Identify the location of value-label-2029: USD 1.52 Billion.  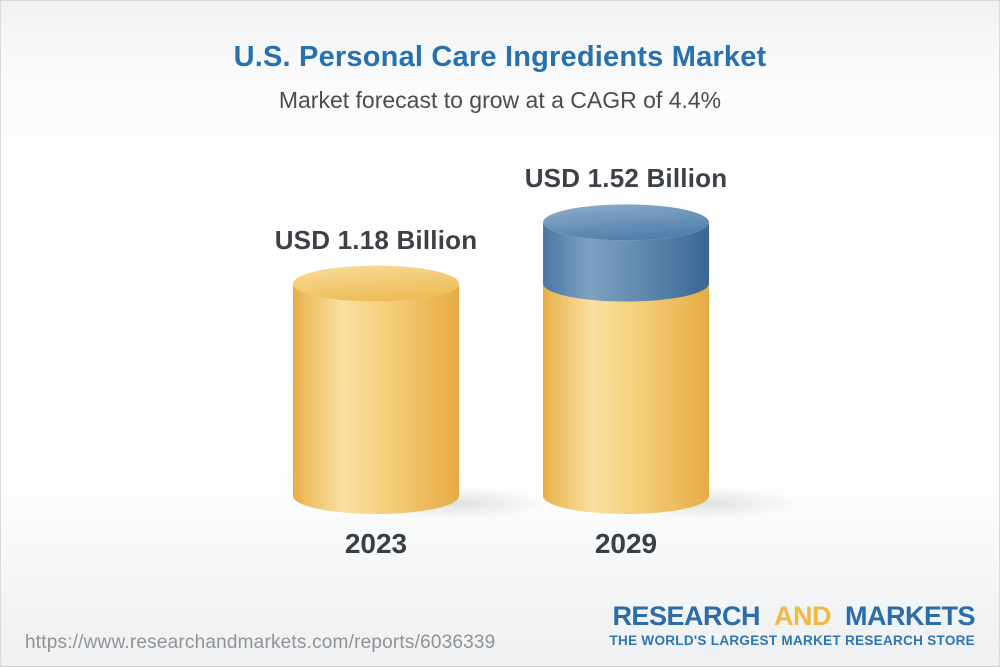
(626, 178).